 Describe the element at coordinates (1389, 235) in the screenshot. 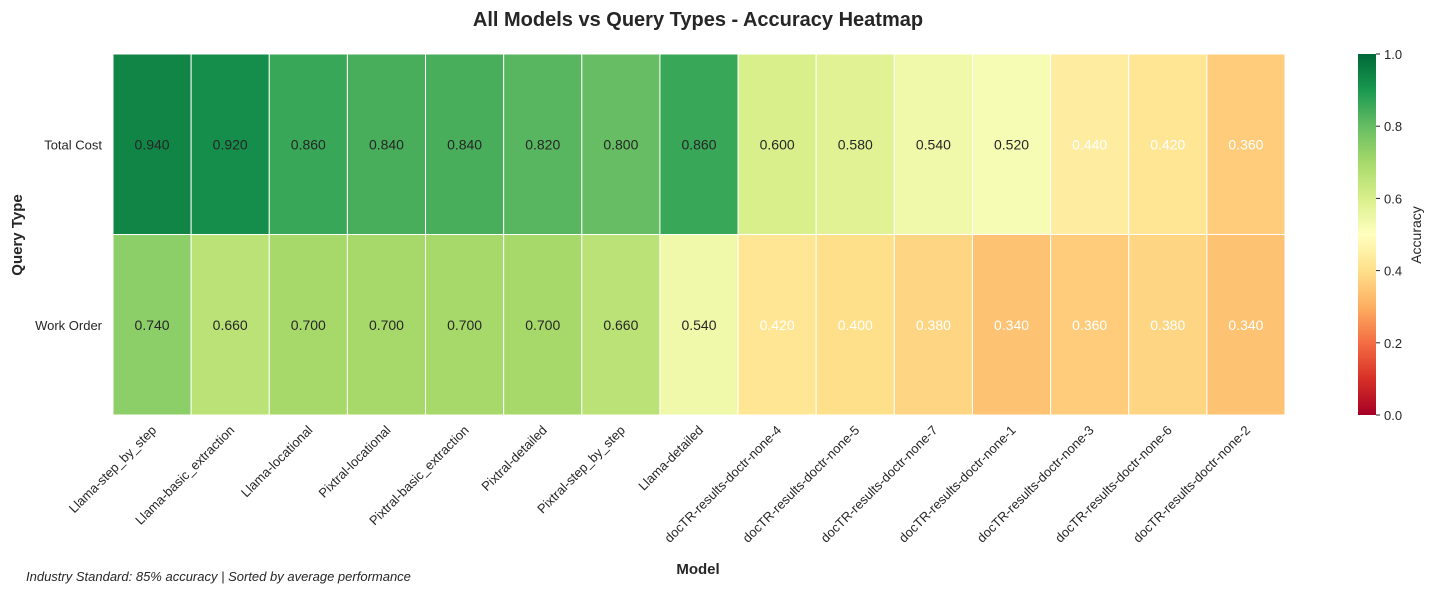

I see `colorbar-tick-labels: 0.0 0.2 0.4 0.6 0.8 1.0` at that location.